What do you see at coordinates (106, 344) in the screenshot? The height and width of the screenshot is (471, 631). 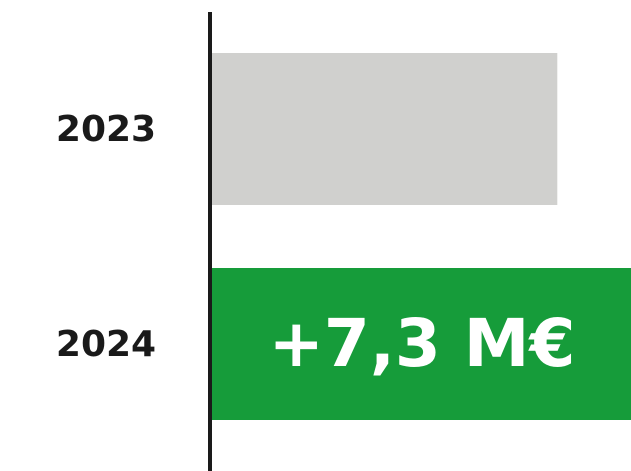 I see `y-tick-label: 2024` at bounding box center [106, 344].